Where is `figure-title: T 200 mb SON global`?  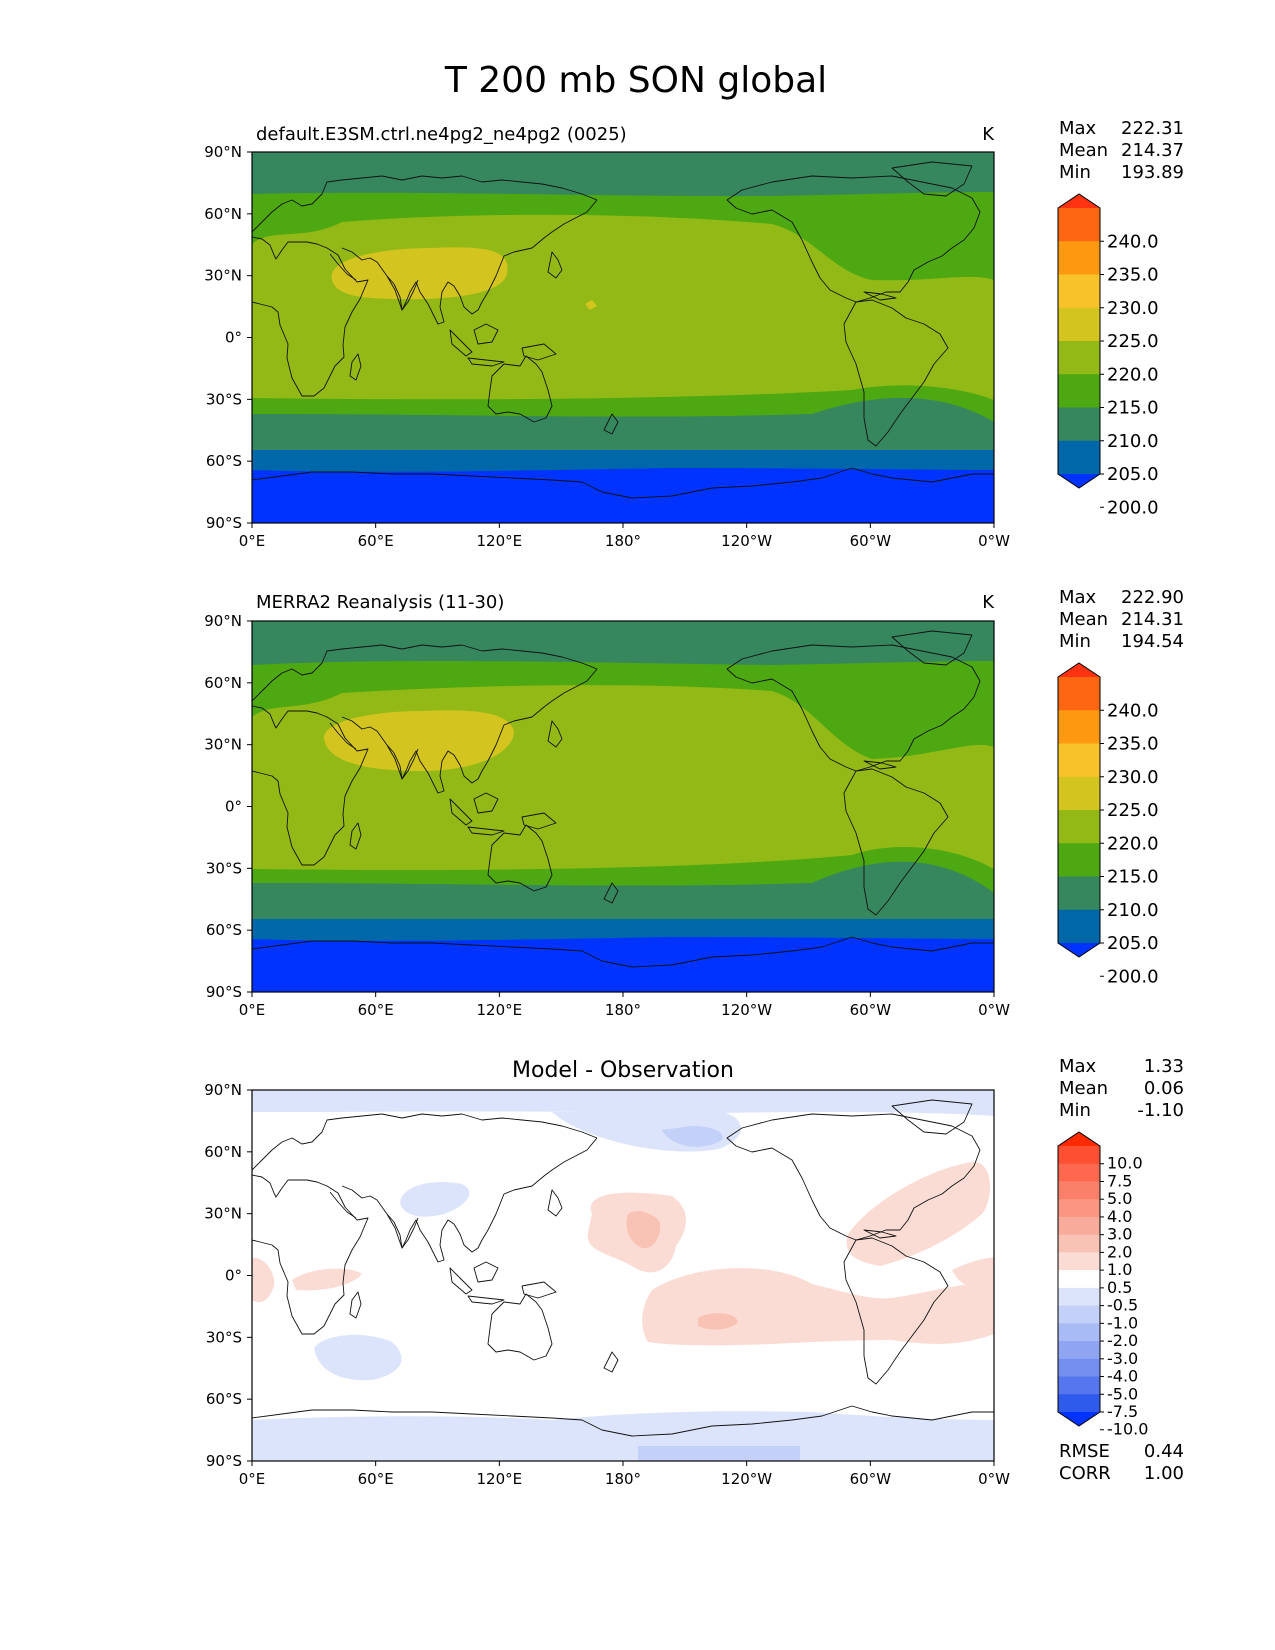 figure-title: T 200 mb SON global is located at coordinates (635, 80).